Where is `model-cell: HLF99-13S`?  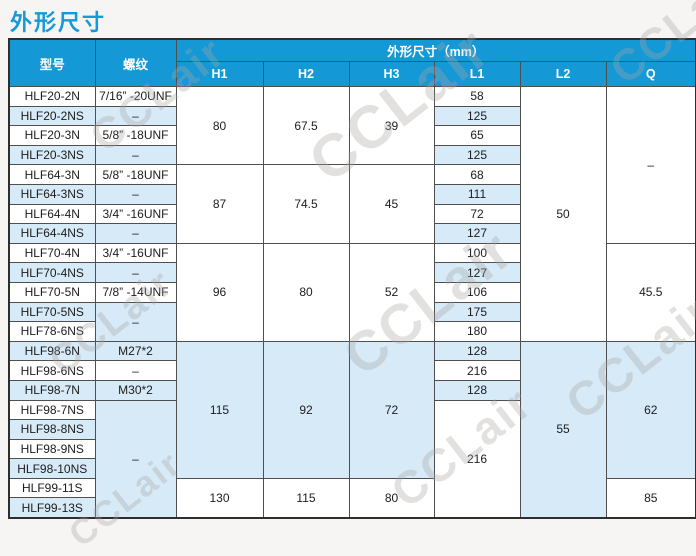 model-cell: HLF99-13S is located at coordinates (52, 508).